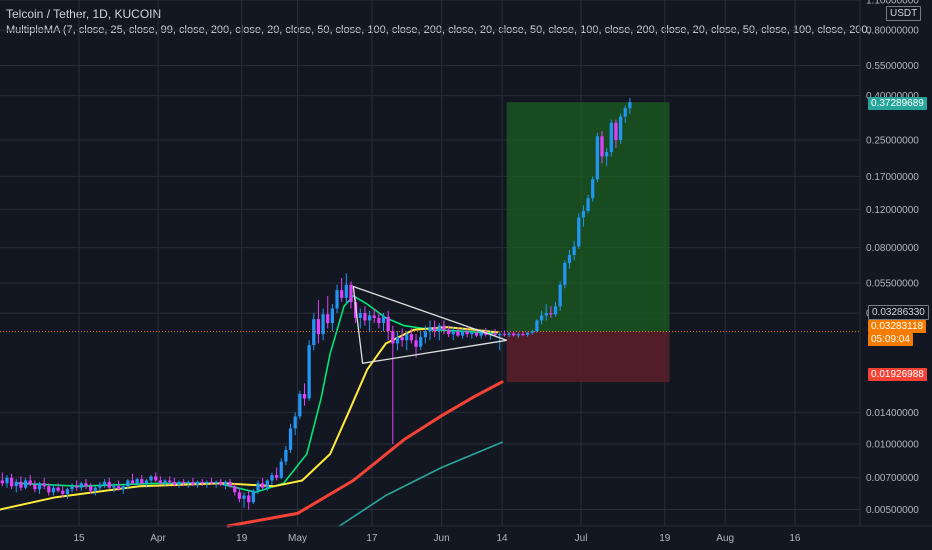 This screenshot has height=550, width=932. What do you see at coordinates (429, 325) in the screenshot?
I see `triangle-drawing` at bounding box center [429, 325].